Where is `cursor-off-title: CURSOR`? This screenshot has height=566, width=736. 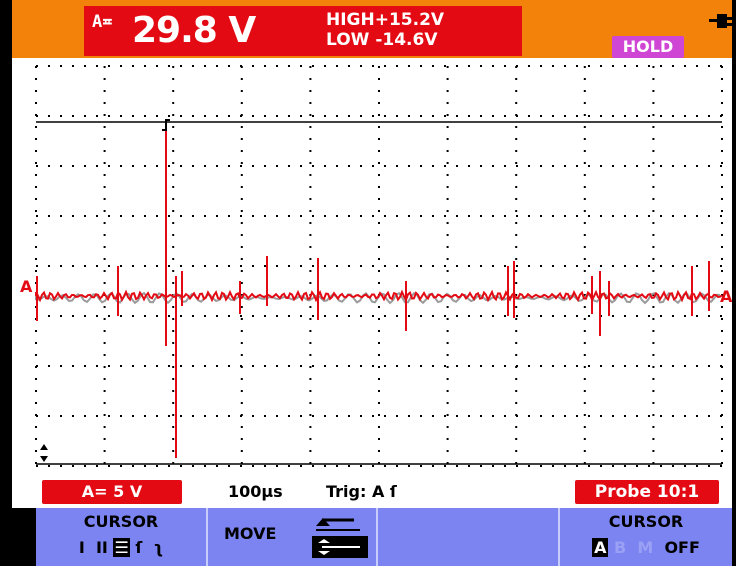
cursor-off-title: CURSOR is located at coordinates (646, 521).